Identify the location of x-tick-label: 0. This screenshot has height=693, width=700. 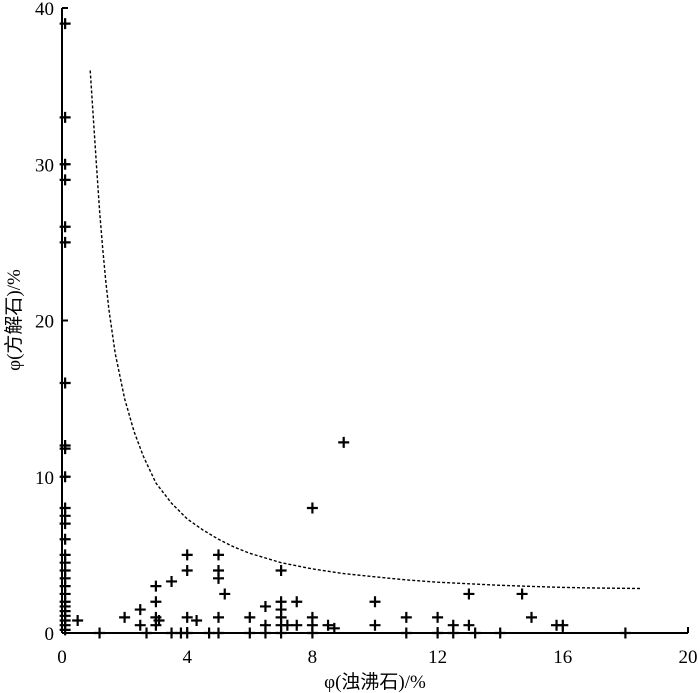
(62, 657).